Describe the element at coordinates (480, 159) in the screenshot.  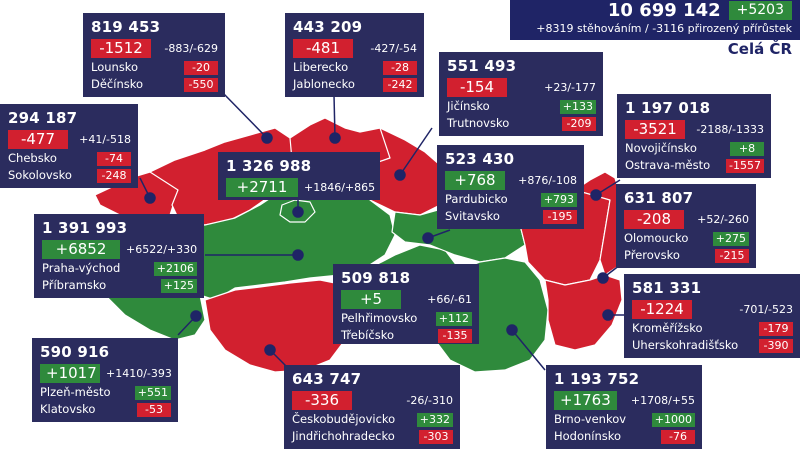
I see `region-population: 523 430` at that location.